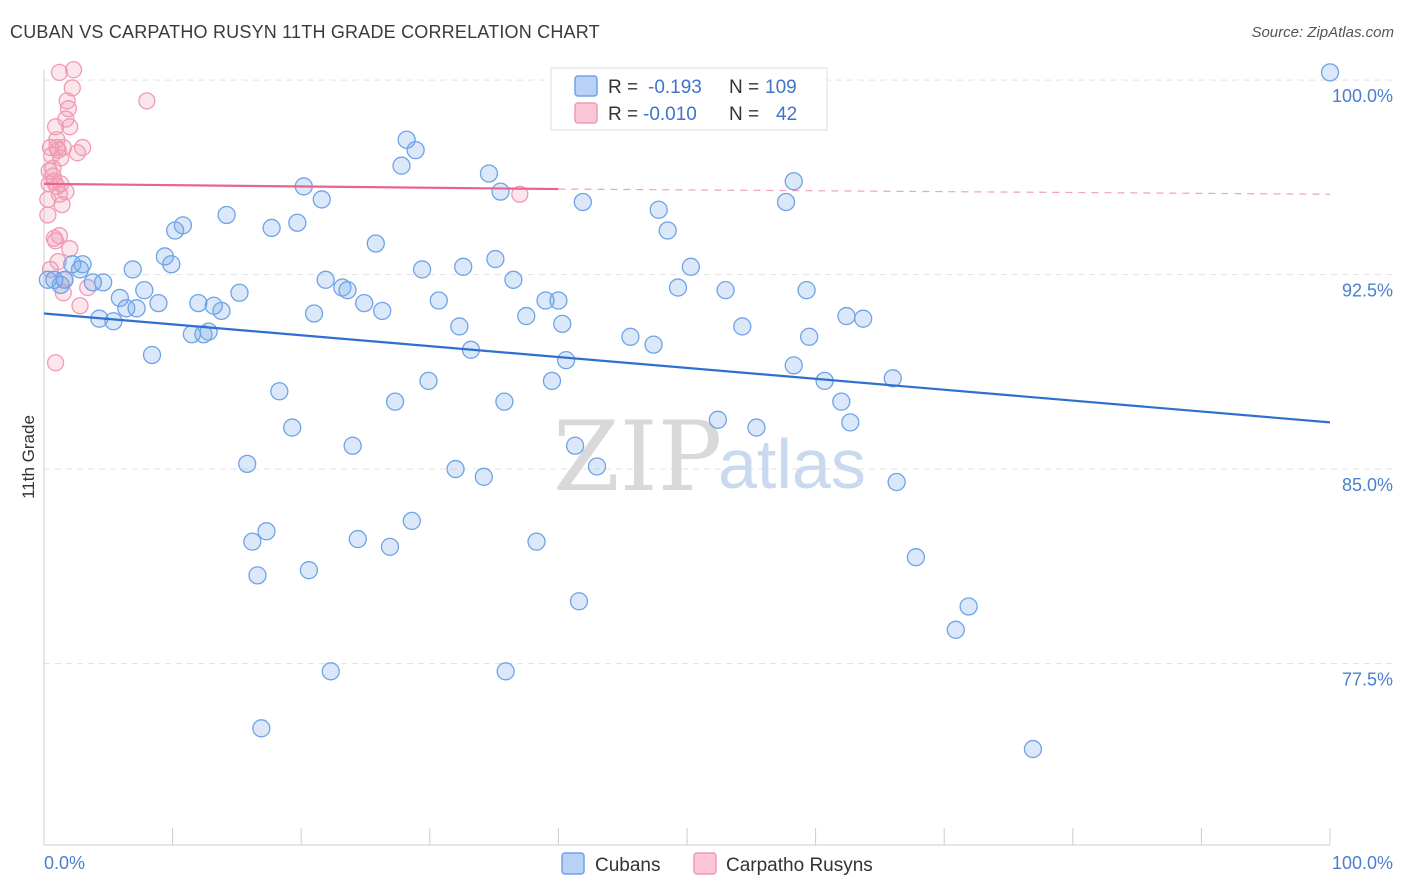 The height and width of the screenshot is (892, 1406). Describe the element at coordinates (1367, 485) in the screenshot. I see `y-tick-label: 85.0%` at that location.